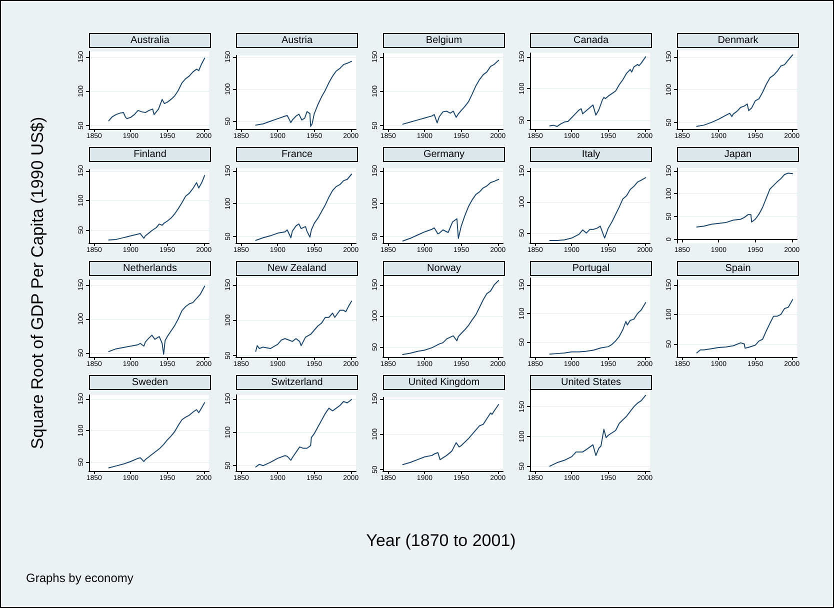  Describe the element at coordinates (441, 541) in the screenshot. I see `text: Year (1870 to 2001)` at that location.